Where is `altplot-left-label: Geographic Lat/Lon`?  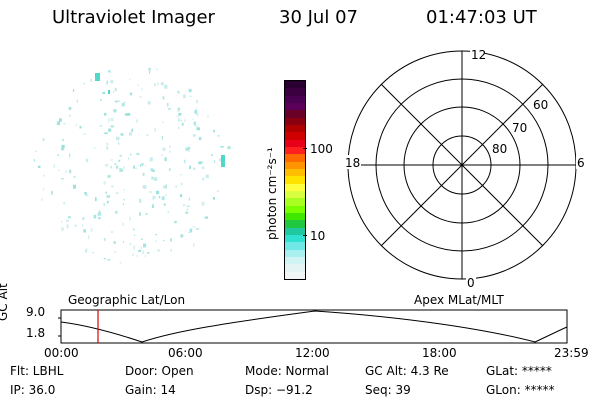
altplot-left-label: Geographic Lat/Lon is located at coordinates (127, 300).